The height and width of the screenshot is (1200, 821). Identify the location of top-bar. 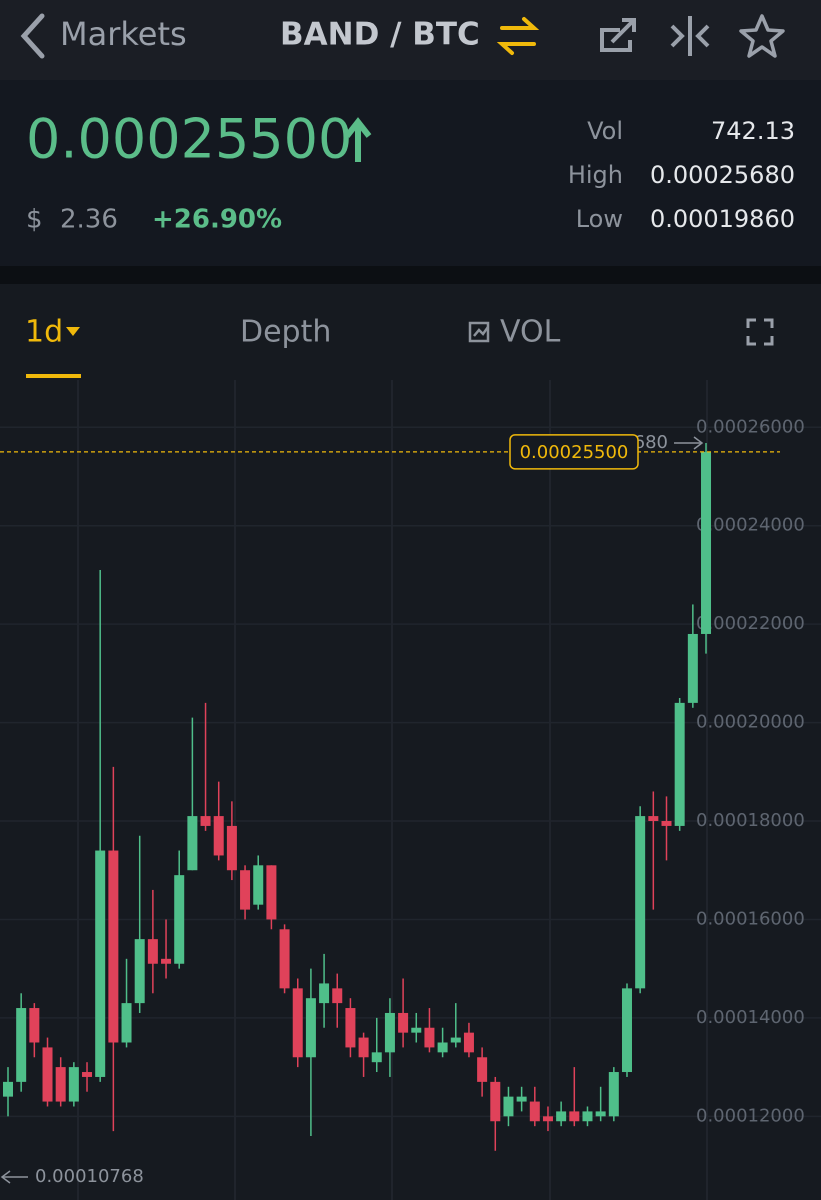
(410, 40).